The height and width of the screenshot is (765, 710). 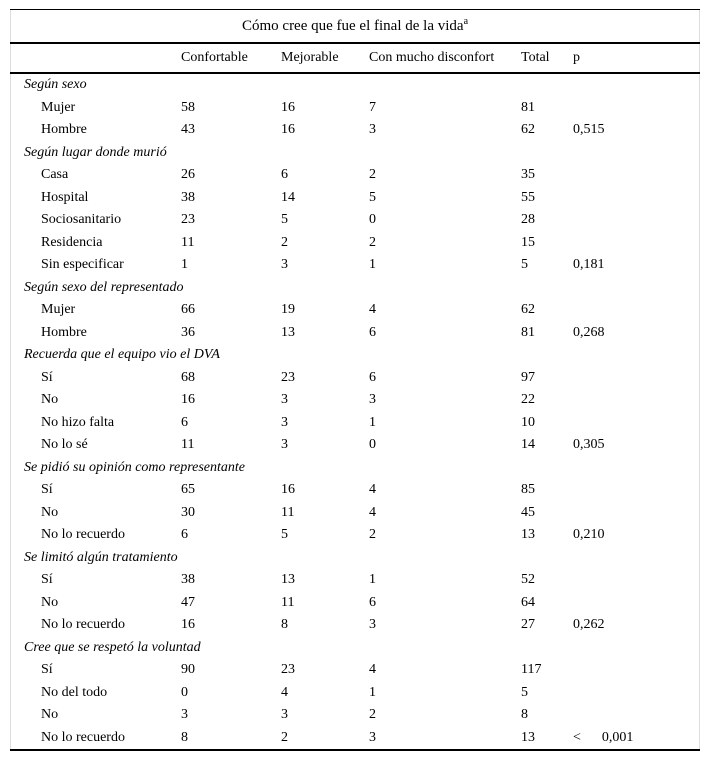 I want to click on cell-total: 85, so click(x=528, y=490).